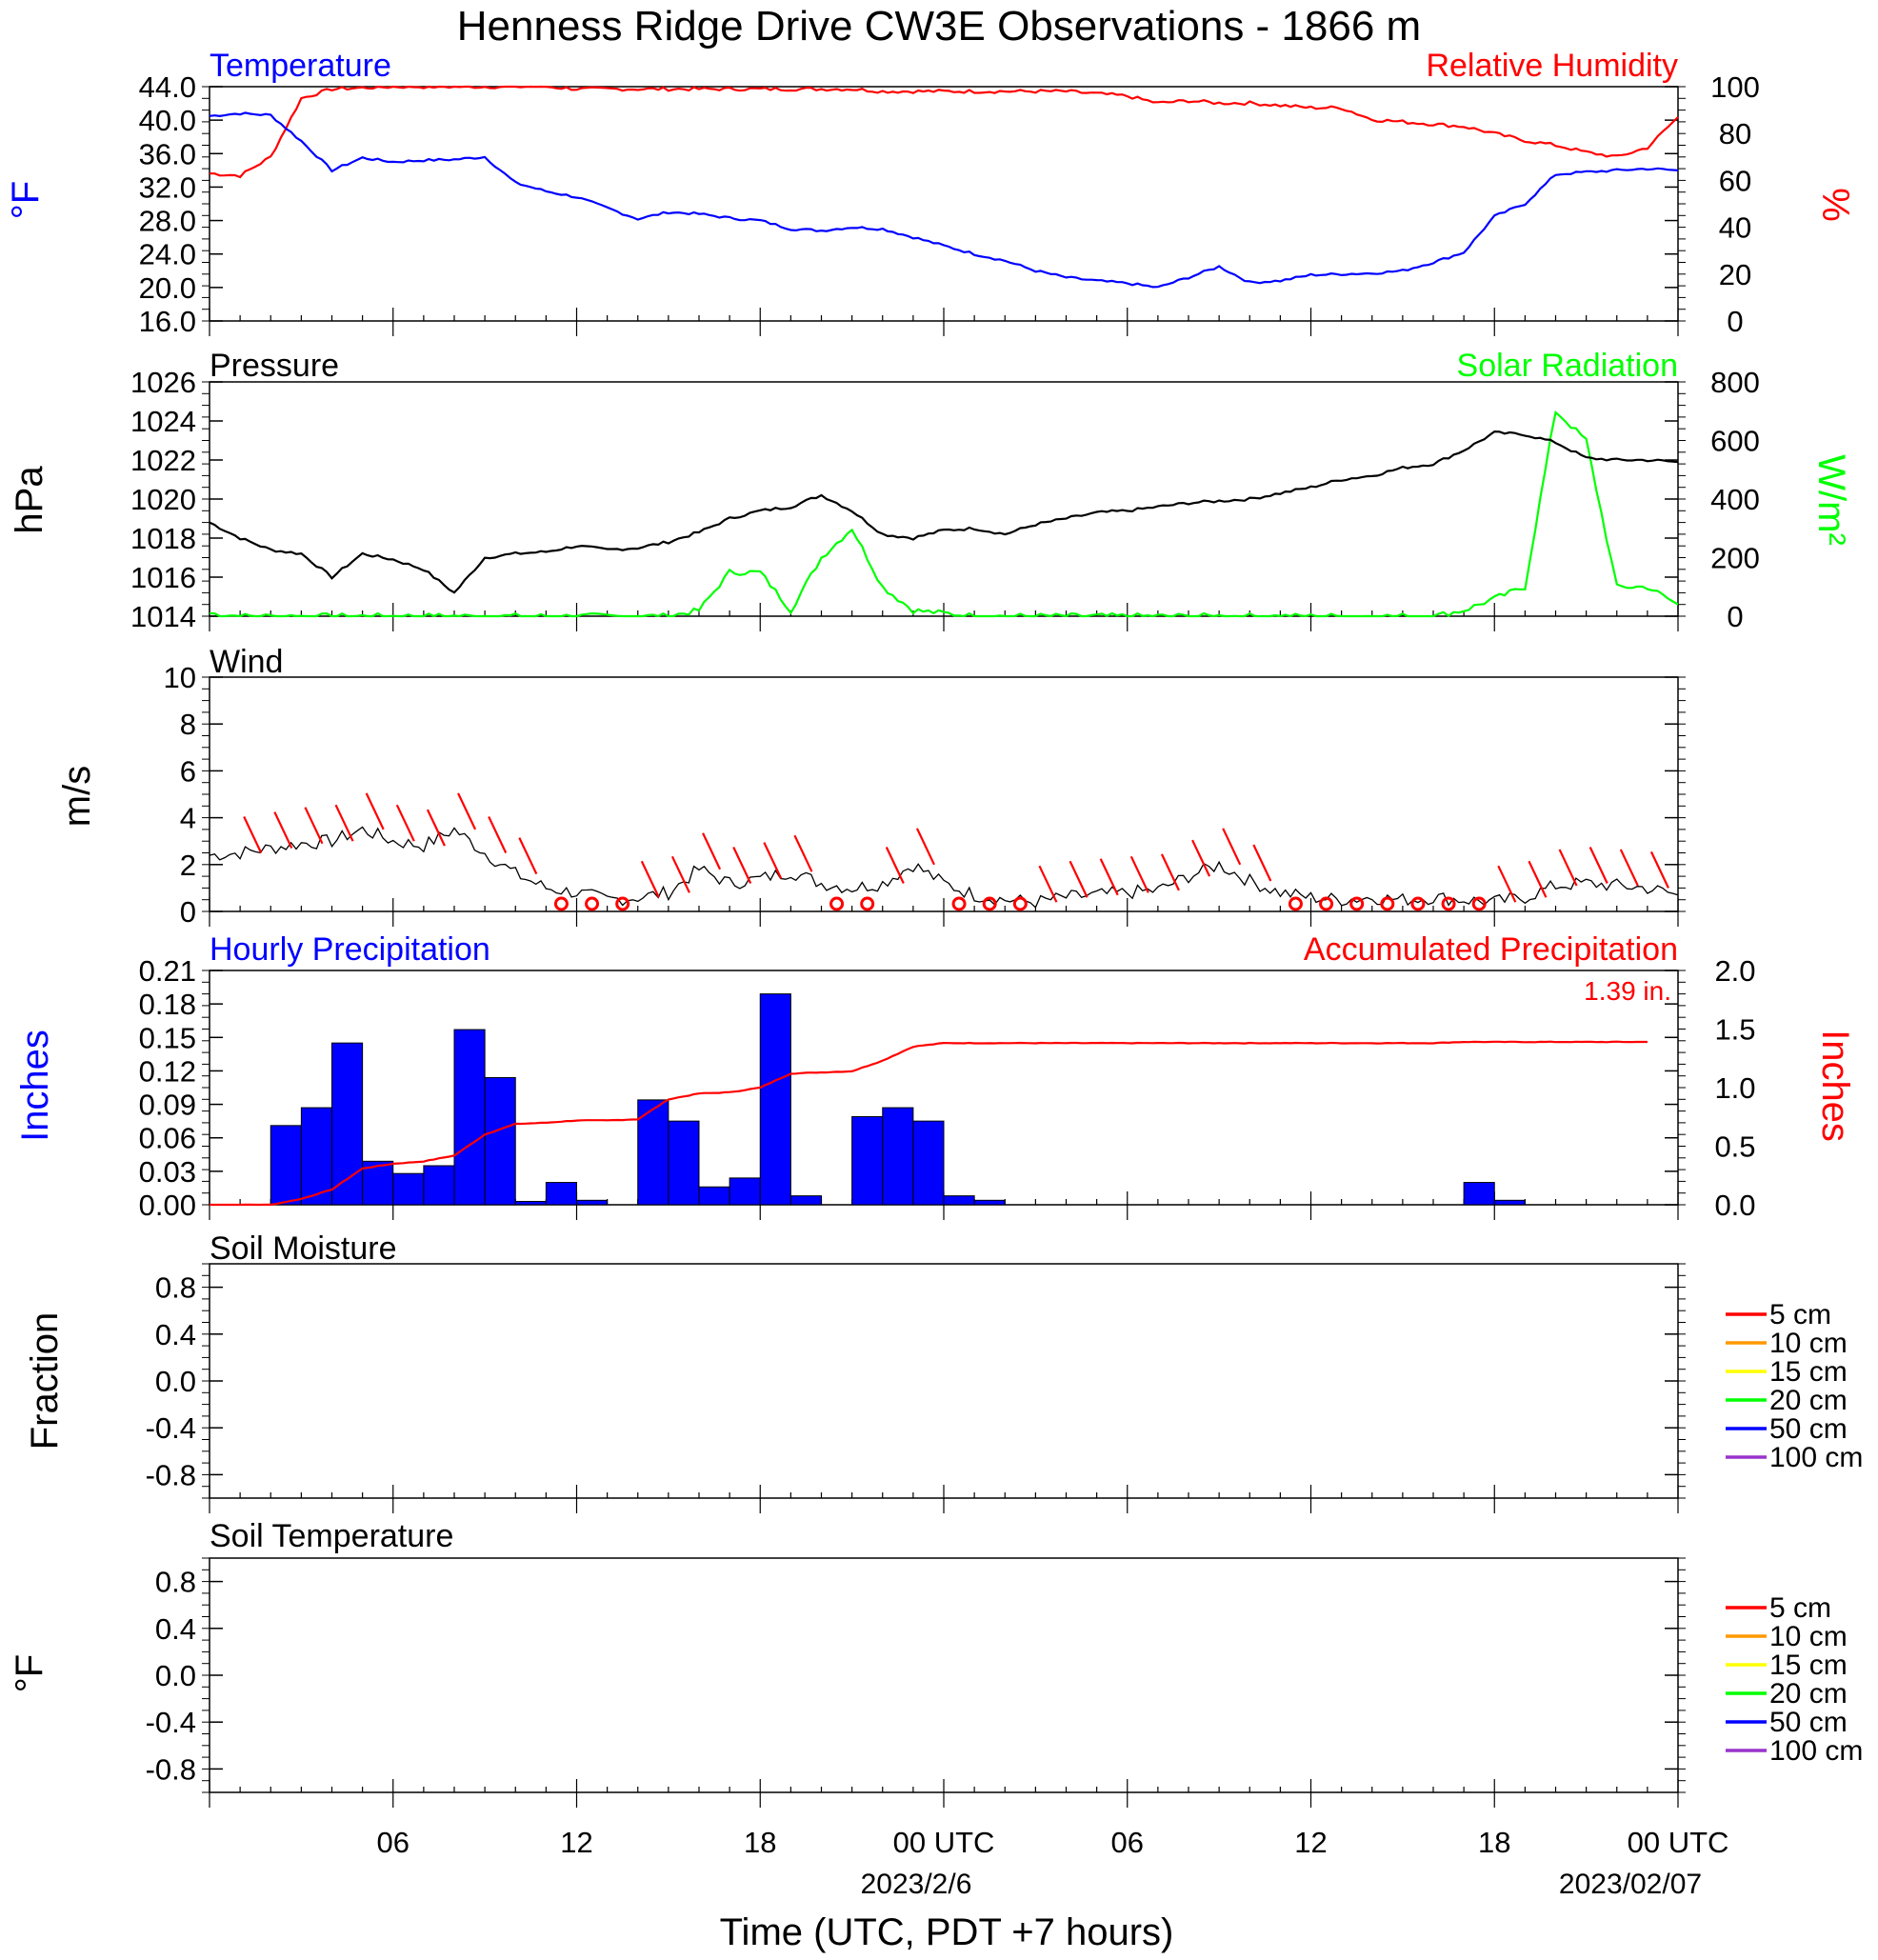 The height and width of the screenshot is (1960, 1878). What do you see at coordinates (1808, 1636) in the screenshot?
I see `legend-label-soil_temp: 10 cm` at bounding box center [1808, 1636].